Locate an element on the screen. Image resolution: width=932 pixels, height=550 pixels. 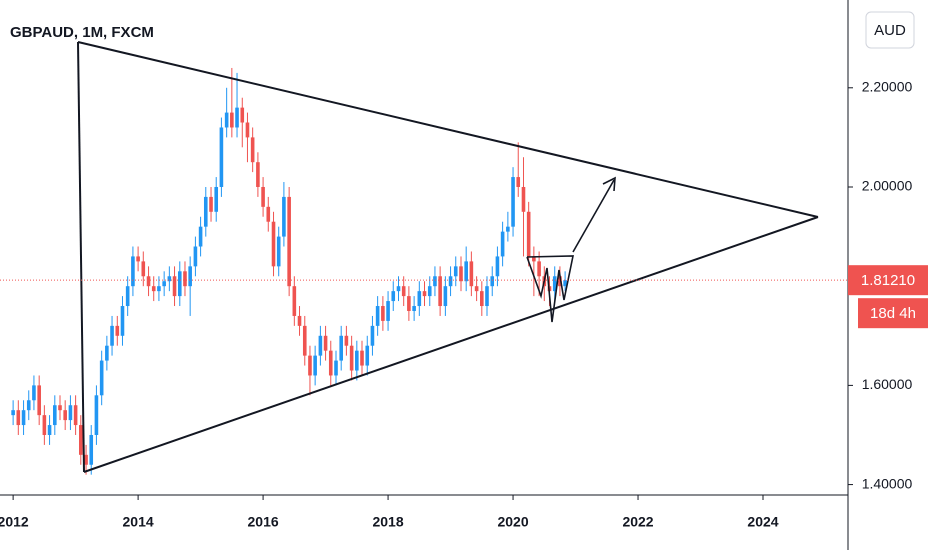
x-tick-label: 2012 is located at coordinates (14, 522).